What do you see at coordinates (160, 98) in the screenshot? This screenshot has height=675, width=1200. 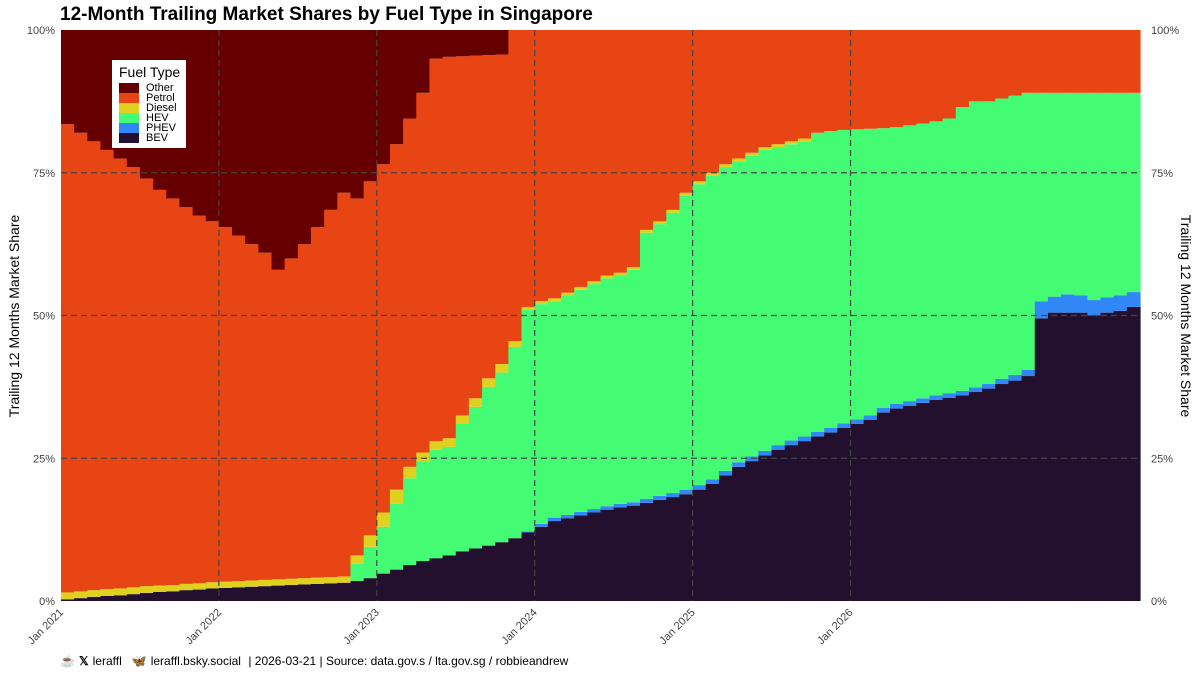 I see `legend-label-petrol: Petrol` at bounding box center [160, 98].